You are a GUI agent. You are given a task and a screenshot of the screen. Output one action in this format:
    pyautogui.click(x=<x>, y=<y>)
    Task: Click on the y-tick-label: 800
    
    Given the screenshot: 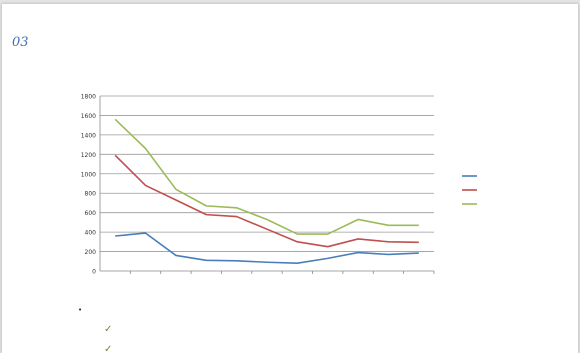 What is the action you would take?
    pyautogui.click(x=91, y=194)
    